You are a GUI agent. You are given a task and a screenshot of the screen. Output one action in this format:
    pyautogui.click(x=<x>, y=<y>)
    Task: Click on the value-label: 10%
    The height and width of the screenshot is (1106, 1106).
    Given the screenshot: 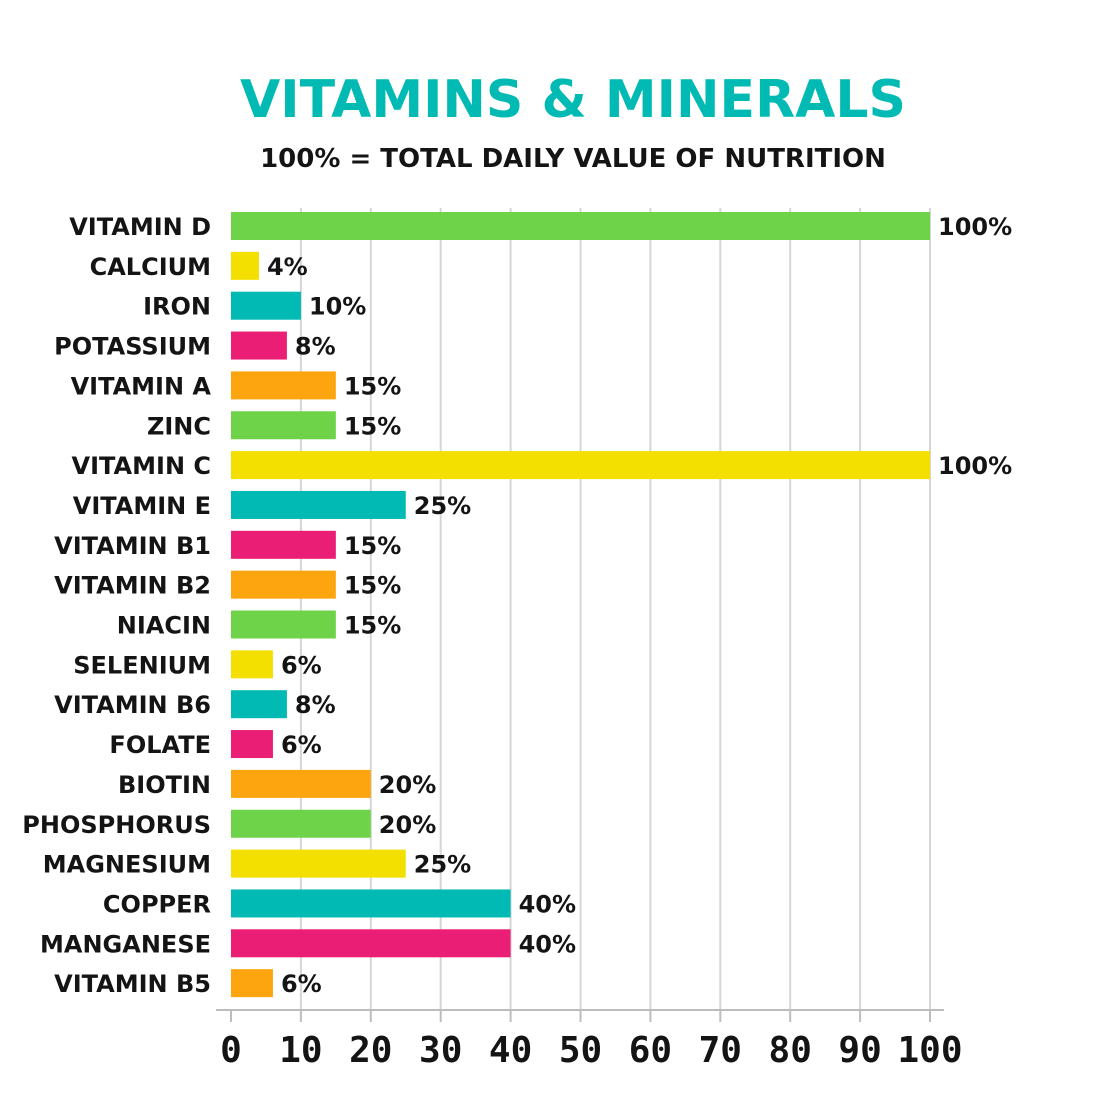 What is the action you would take?
    pyautogui.click(x=337, y=307)
    